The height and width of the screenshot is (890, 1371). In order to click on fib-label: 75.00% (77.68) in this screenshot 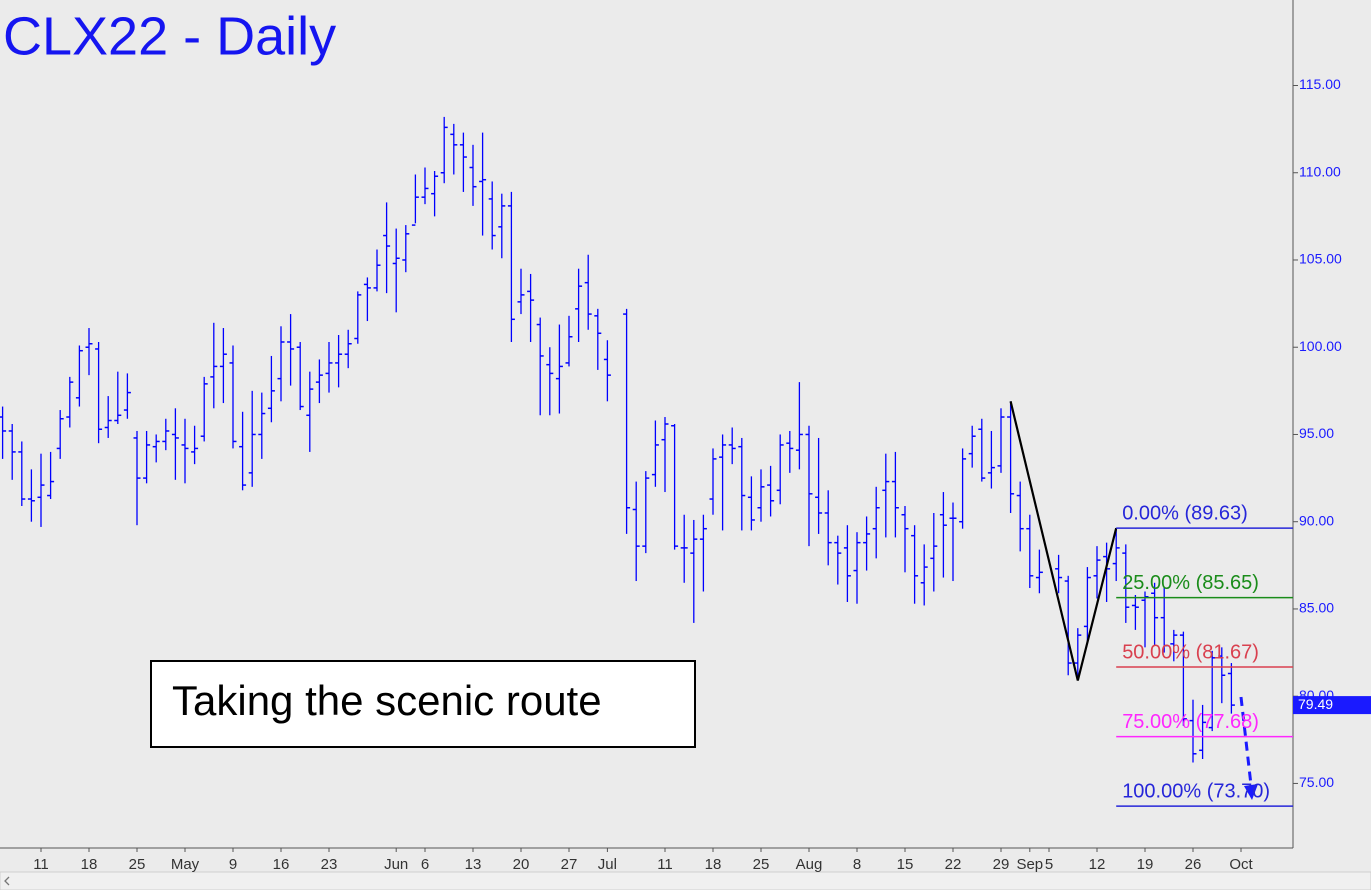, I will do `click(1190, 722)`.